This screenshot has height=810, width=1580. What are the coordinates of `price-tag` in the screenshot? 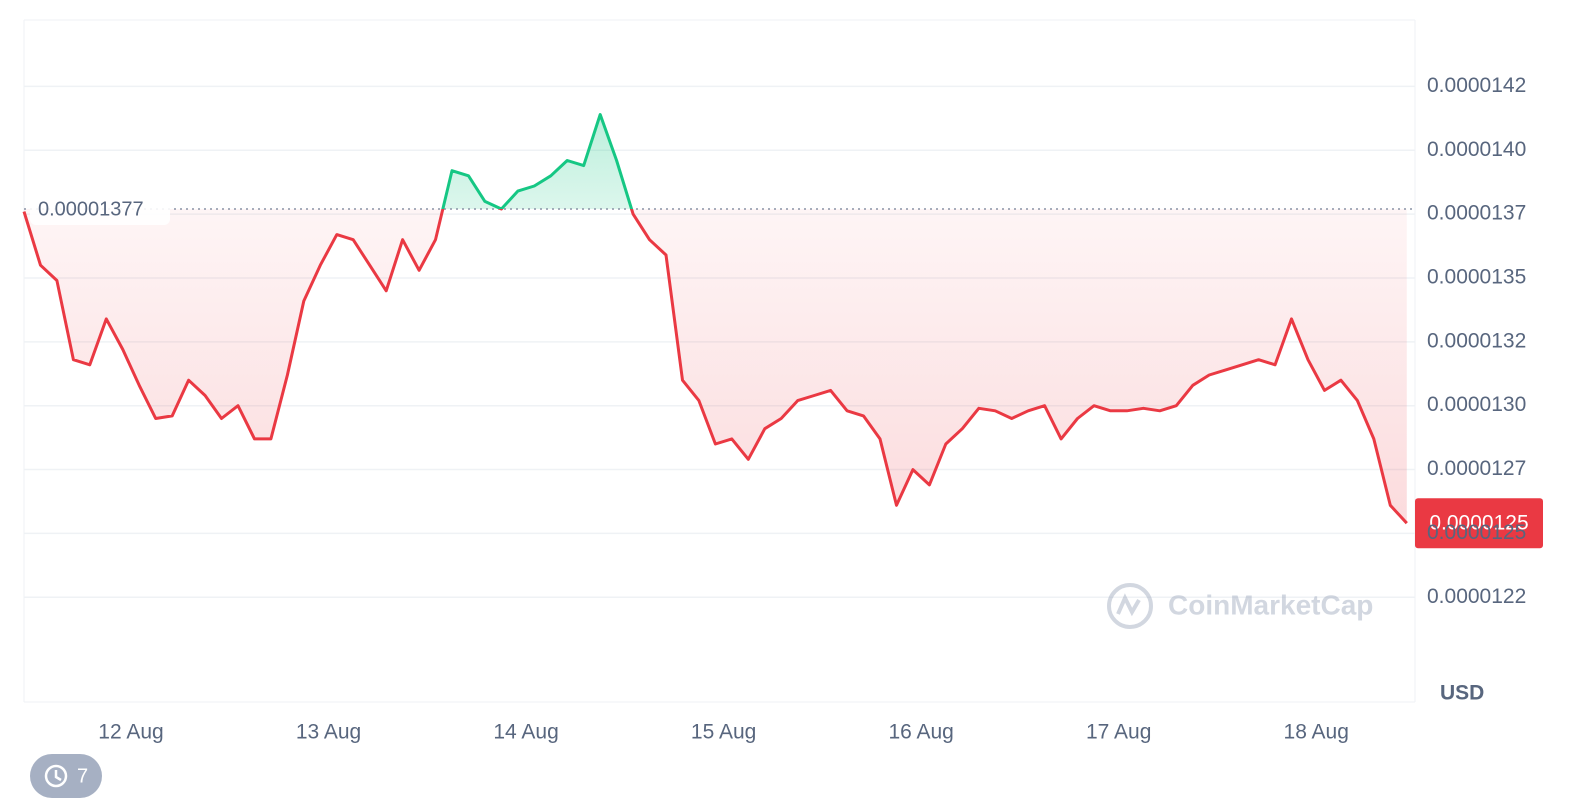 It's located at (1479, 523).